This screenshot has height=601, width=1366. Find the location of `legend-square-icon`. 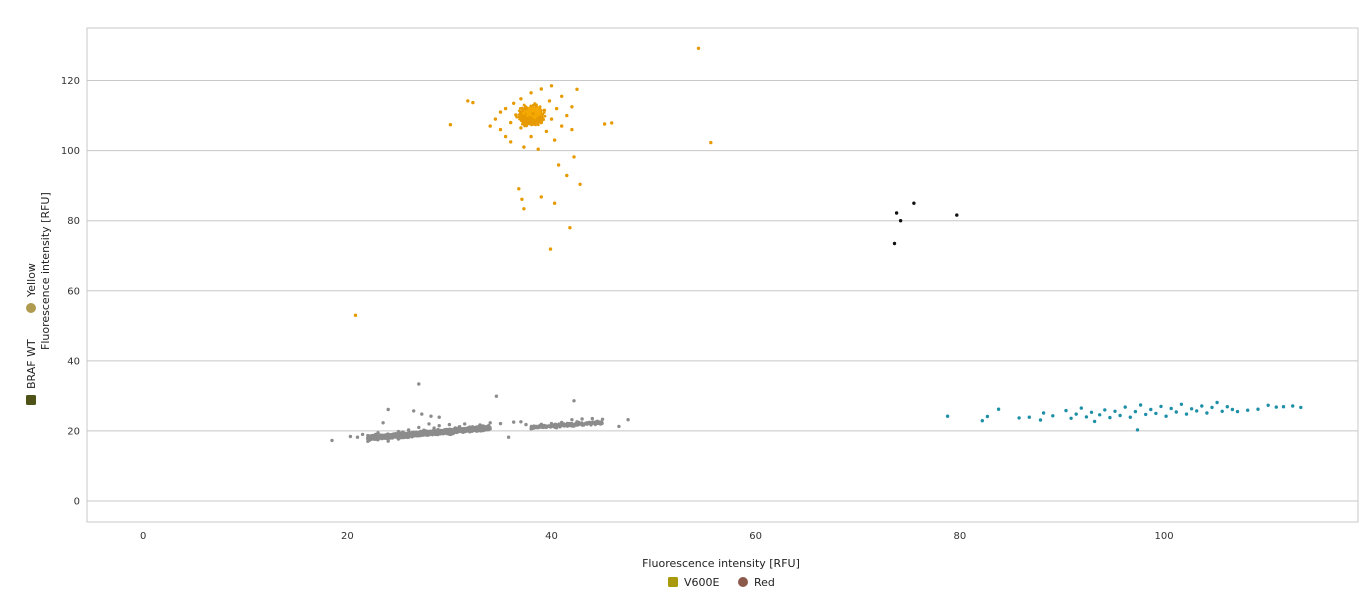

legend-square-icon is located at coordinates (673, 582).